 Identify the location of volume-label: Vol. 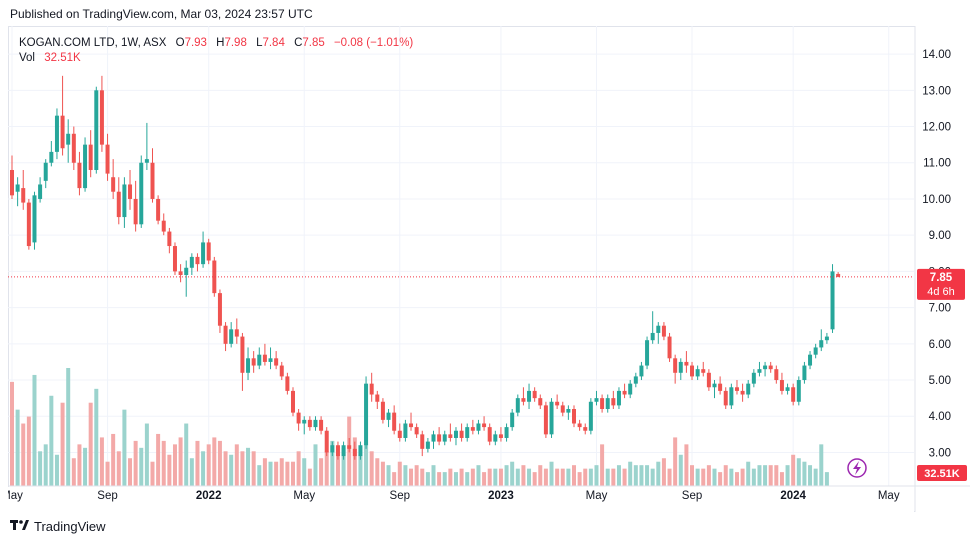
(27, 58).